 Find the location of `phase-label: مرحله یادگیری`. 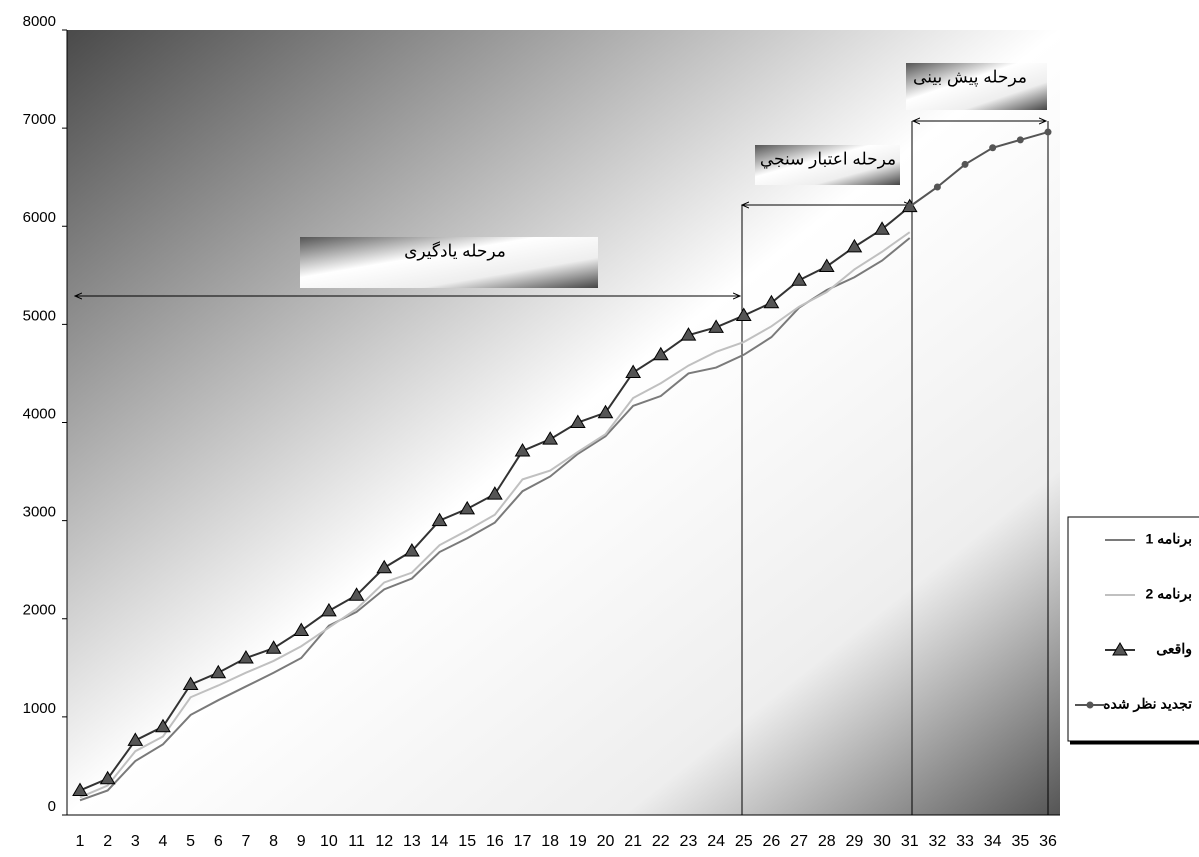

phase-label: مرحله یادگیری is located at coordinates (455, 250).